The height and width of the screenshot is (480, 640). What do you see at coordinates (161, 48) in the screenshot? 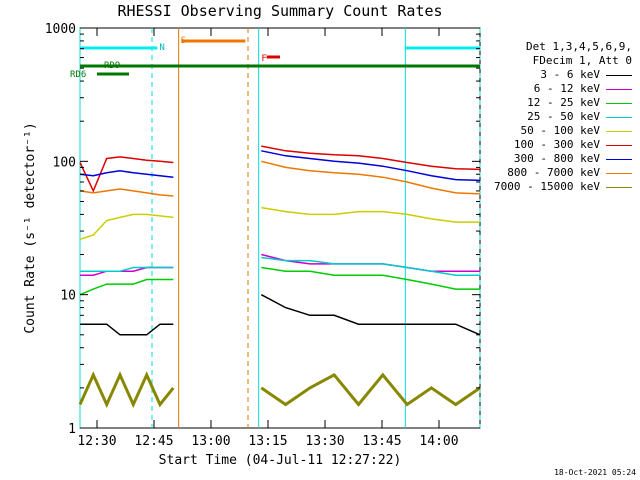
I see `flag-n: N` at bounding box center [161, 48].